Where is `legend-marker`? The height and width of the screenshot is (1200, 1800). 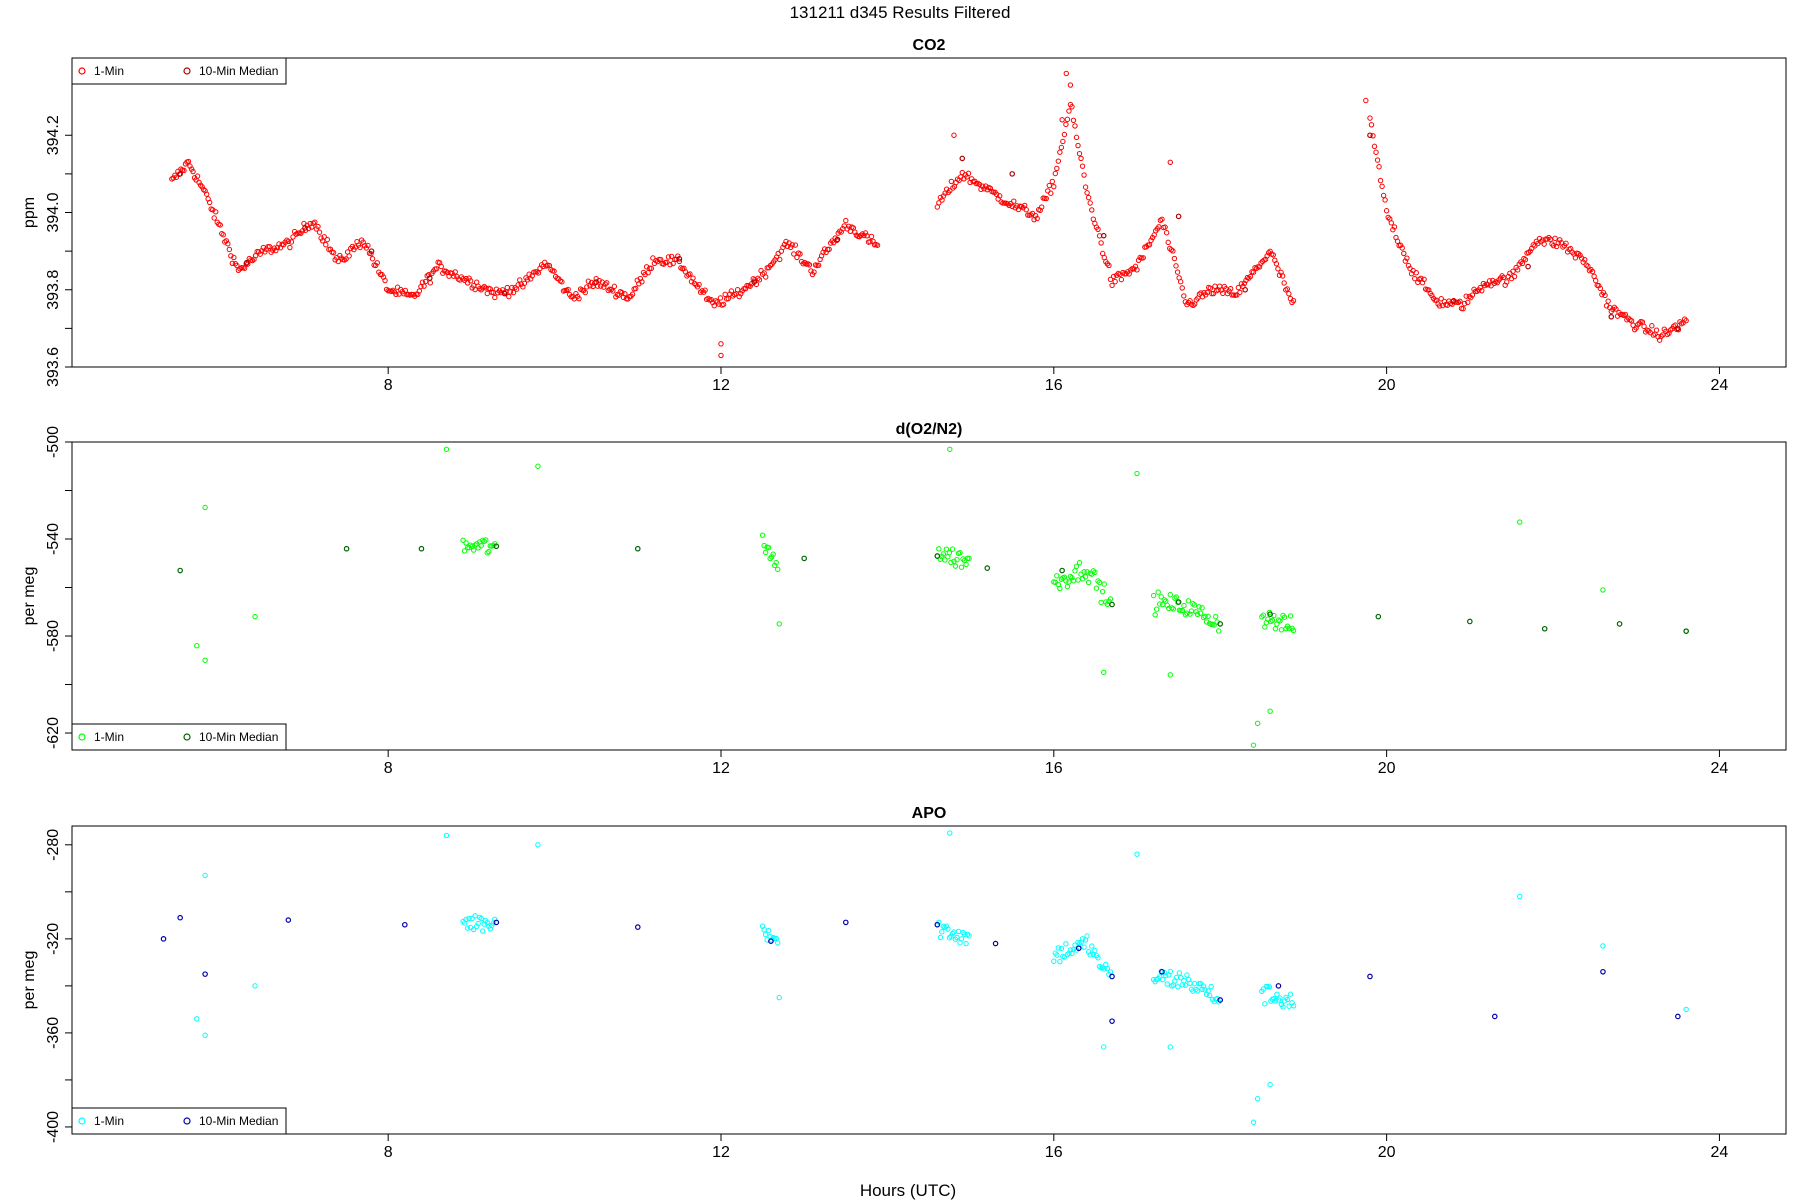 legend-marker is located at coordinates (187, 737).